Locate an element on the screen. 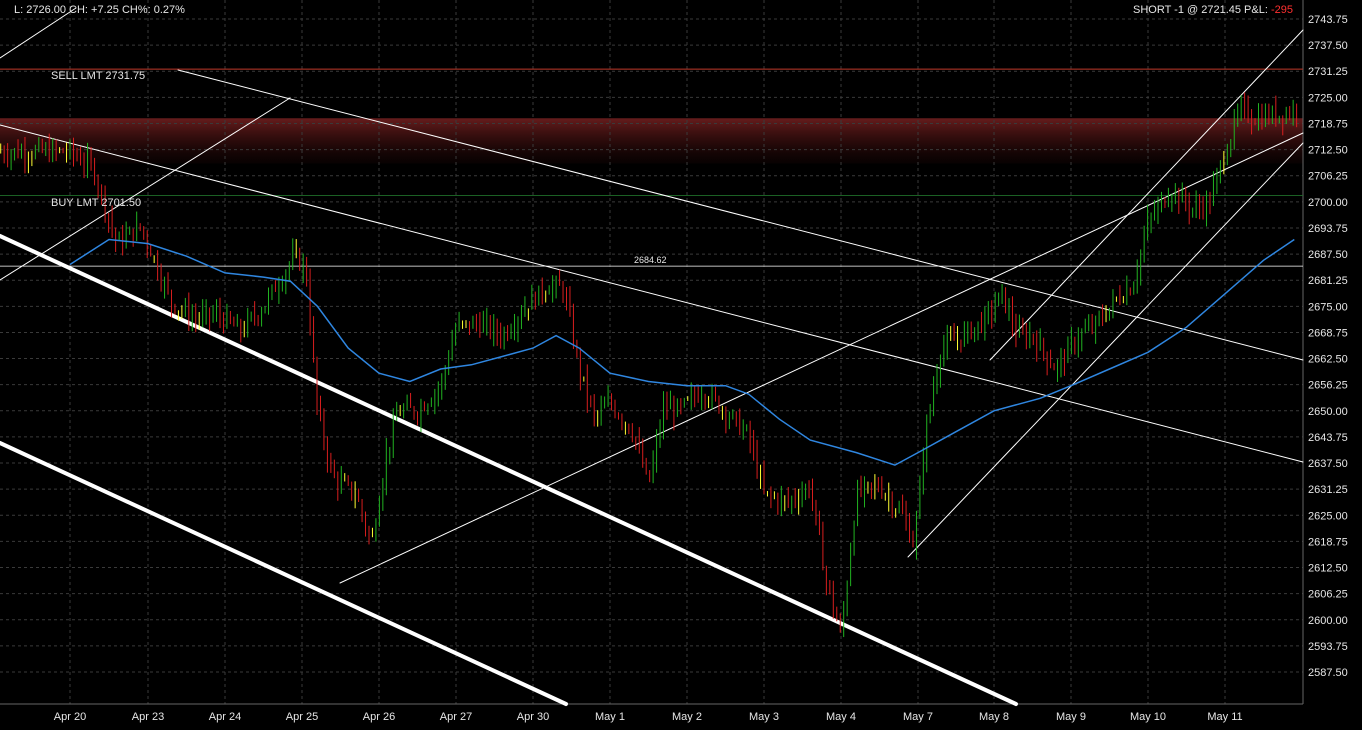 This screenshot has height=730, width=1362. price-tick-label: 2618.75 is located at coordinates (1328, 542).